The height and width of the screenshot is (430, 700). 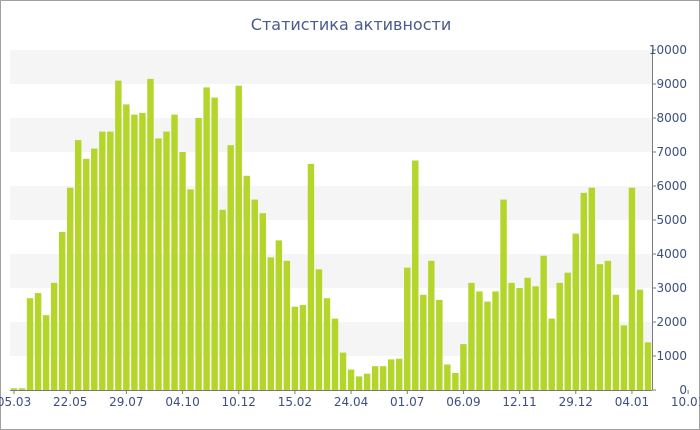 I want to click on y-tick-label: 0, so click(x=683, y=390).